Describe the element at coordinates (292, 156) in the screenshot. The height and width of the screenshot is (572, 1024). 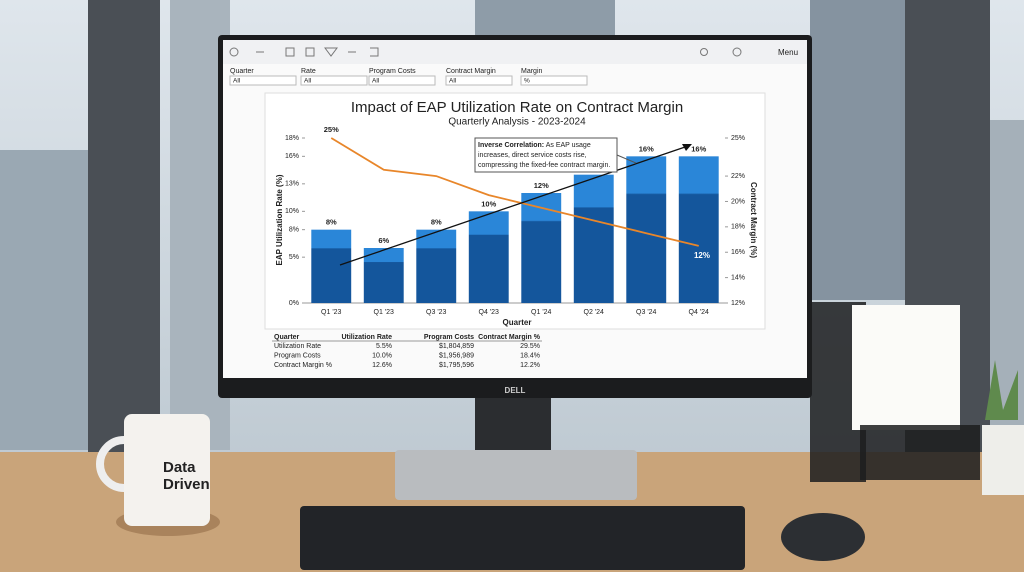
I see `y-tick-label: 16%` at that location.